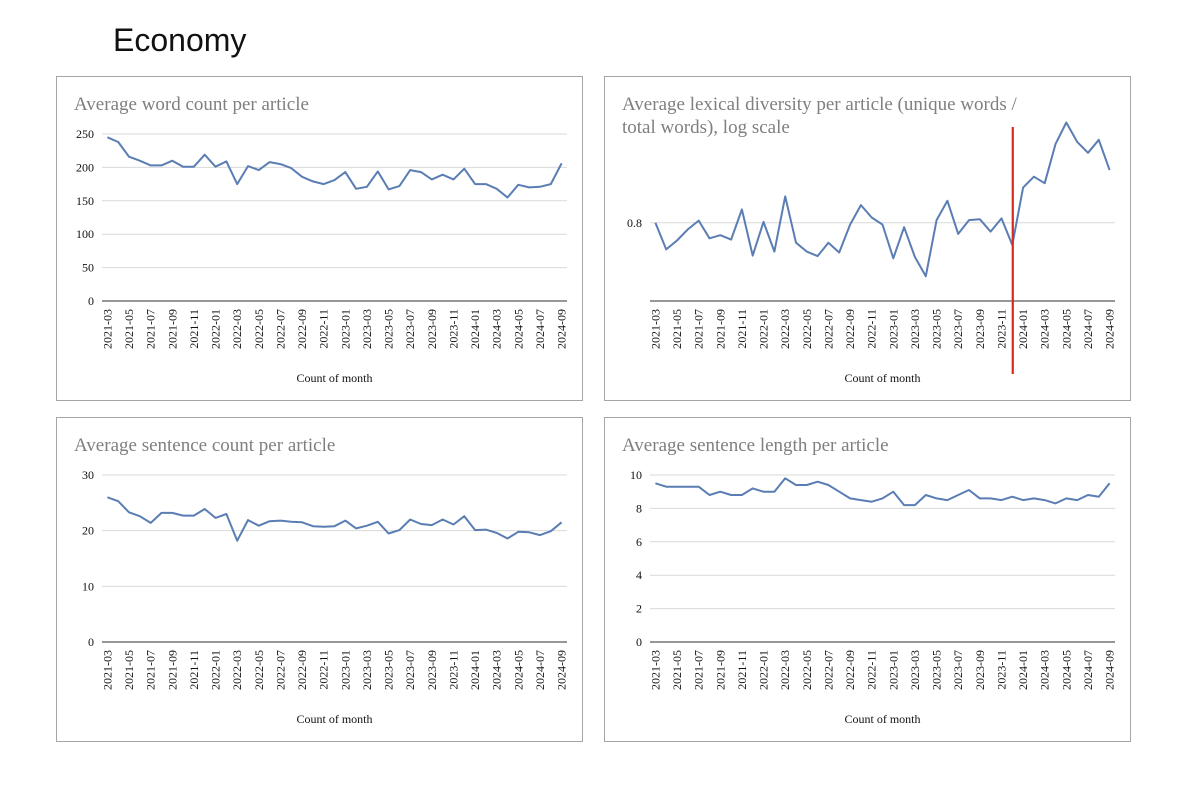 The width and height of the screenshot is (1200, 787). Describe the element at coordinates (639, 508) in the screenshot. I see `y-tick-label: 8` at that location.